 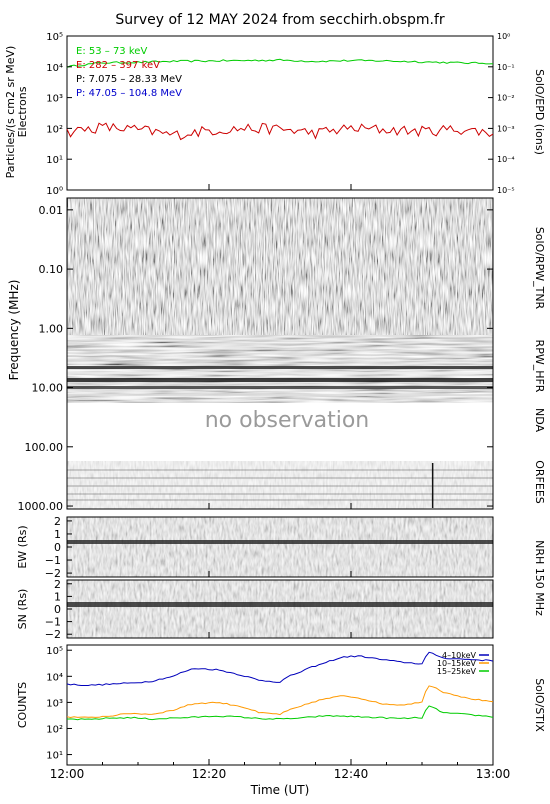 What do you see at coordinates (539, 112) in the screenshot?
I see `epd-right-label: SolO/EPD (ions)` at bounding box center [539, 112].